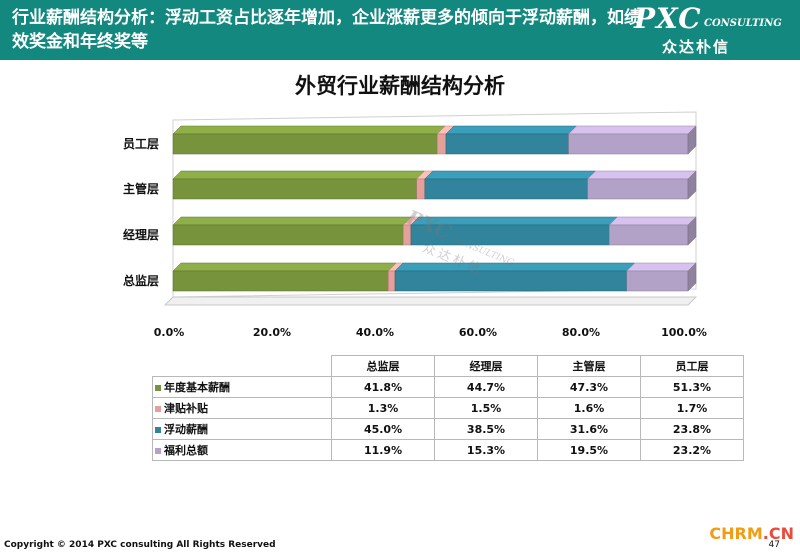 Image resolution: width=800 pixels, height=553 pixels. What do you see at coordinates (186, 450) in the screenshot?
I see `legend-label: 福利总额` at bounding box center [186, 450].